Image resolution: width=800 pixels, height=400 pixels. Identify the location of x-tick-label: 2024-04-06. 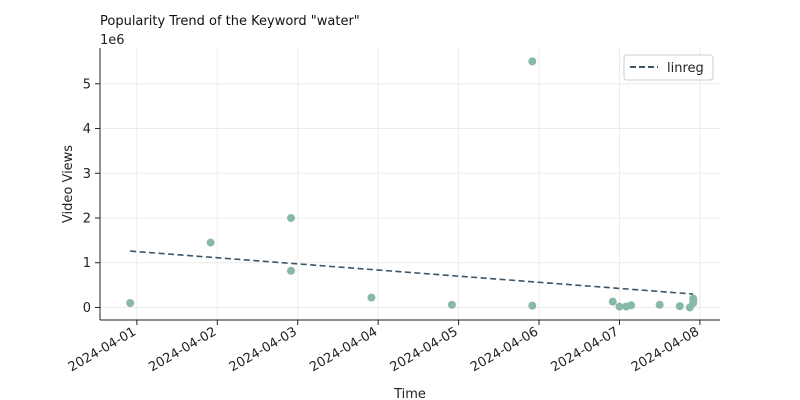
(504, 349).